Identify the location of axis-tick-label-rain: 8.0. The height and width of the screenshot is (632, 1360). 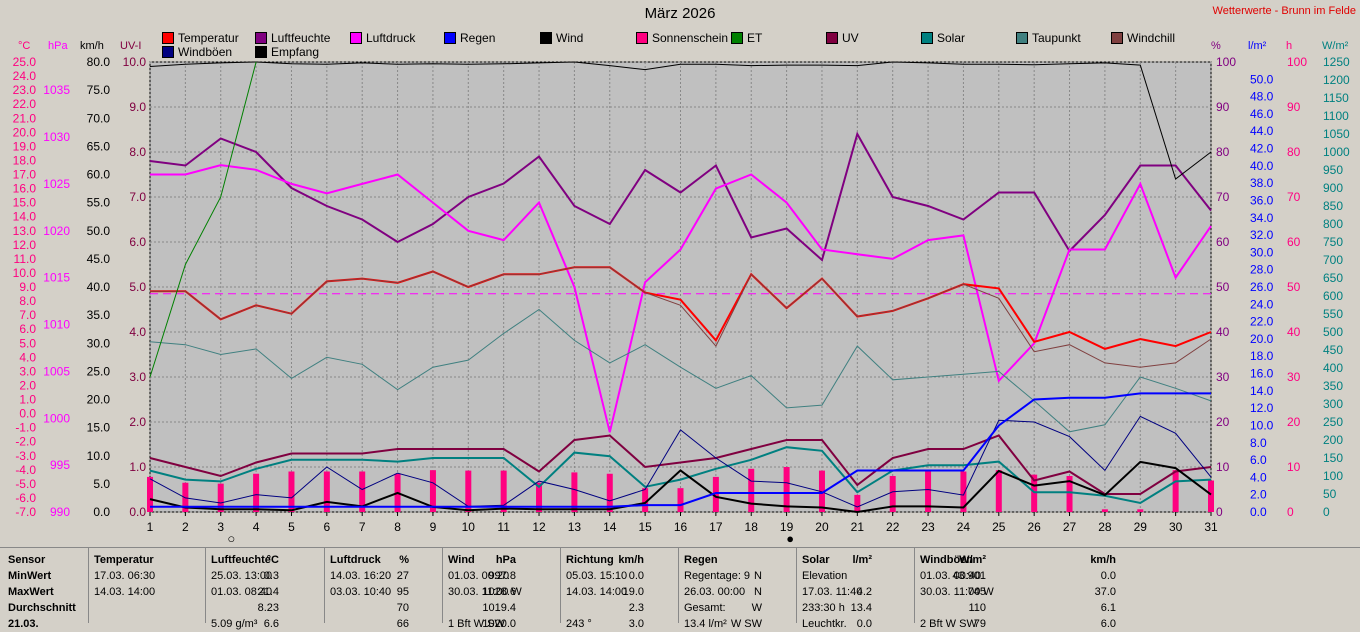
(1258, 443).